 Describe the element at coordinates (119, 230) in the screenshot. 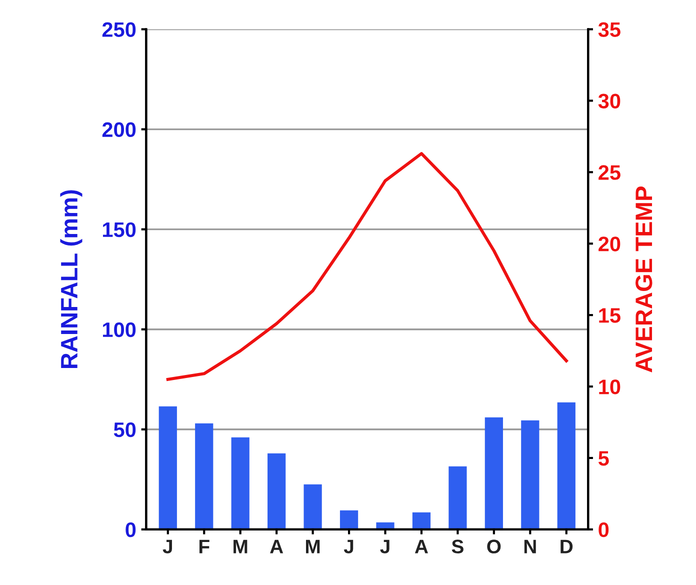

I see `y-tick-label: 150` at that location.